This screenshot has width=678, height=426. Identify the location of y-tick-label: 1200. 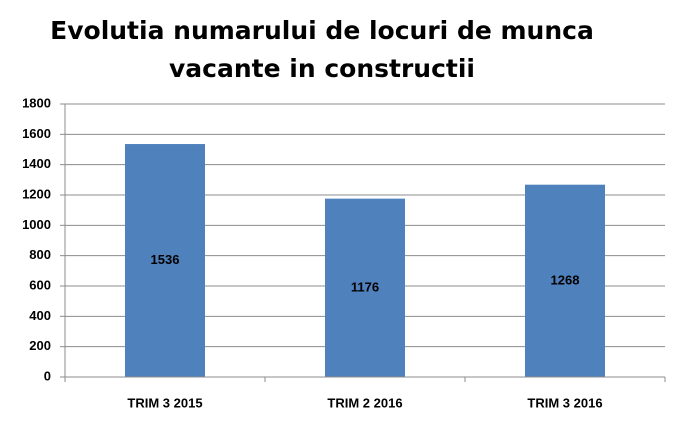
(36, 193).